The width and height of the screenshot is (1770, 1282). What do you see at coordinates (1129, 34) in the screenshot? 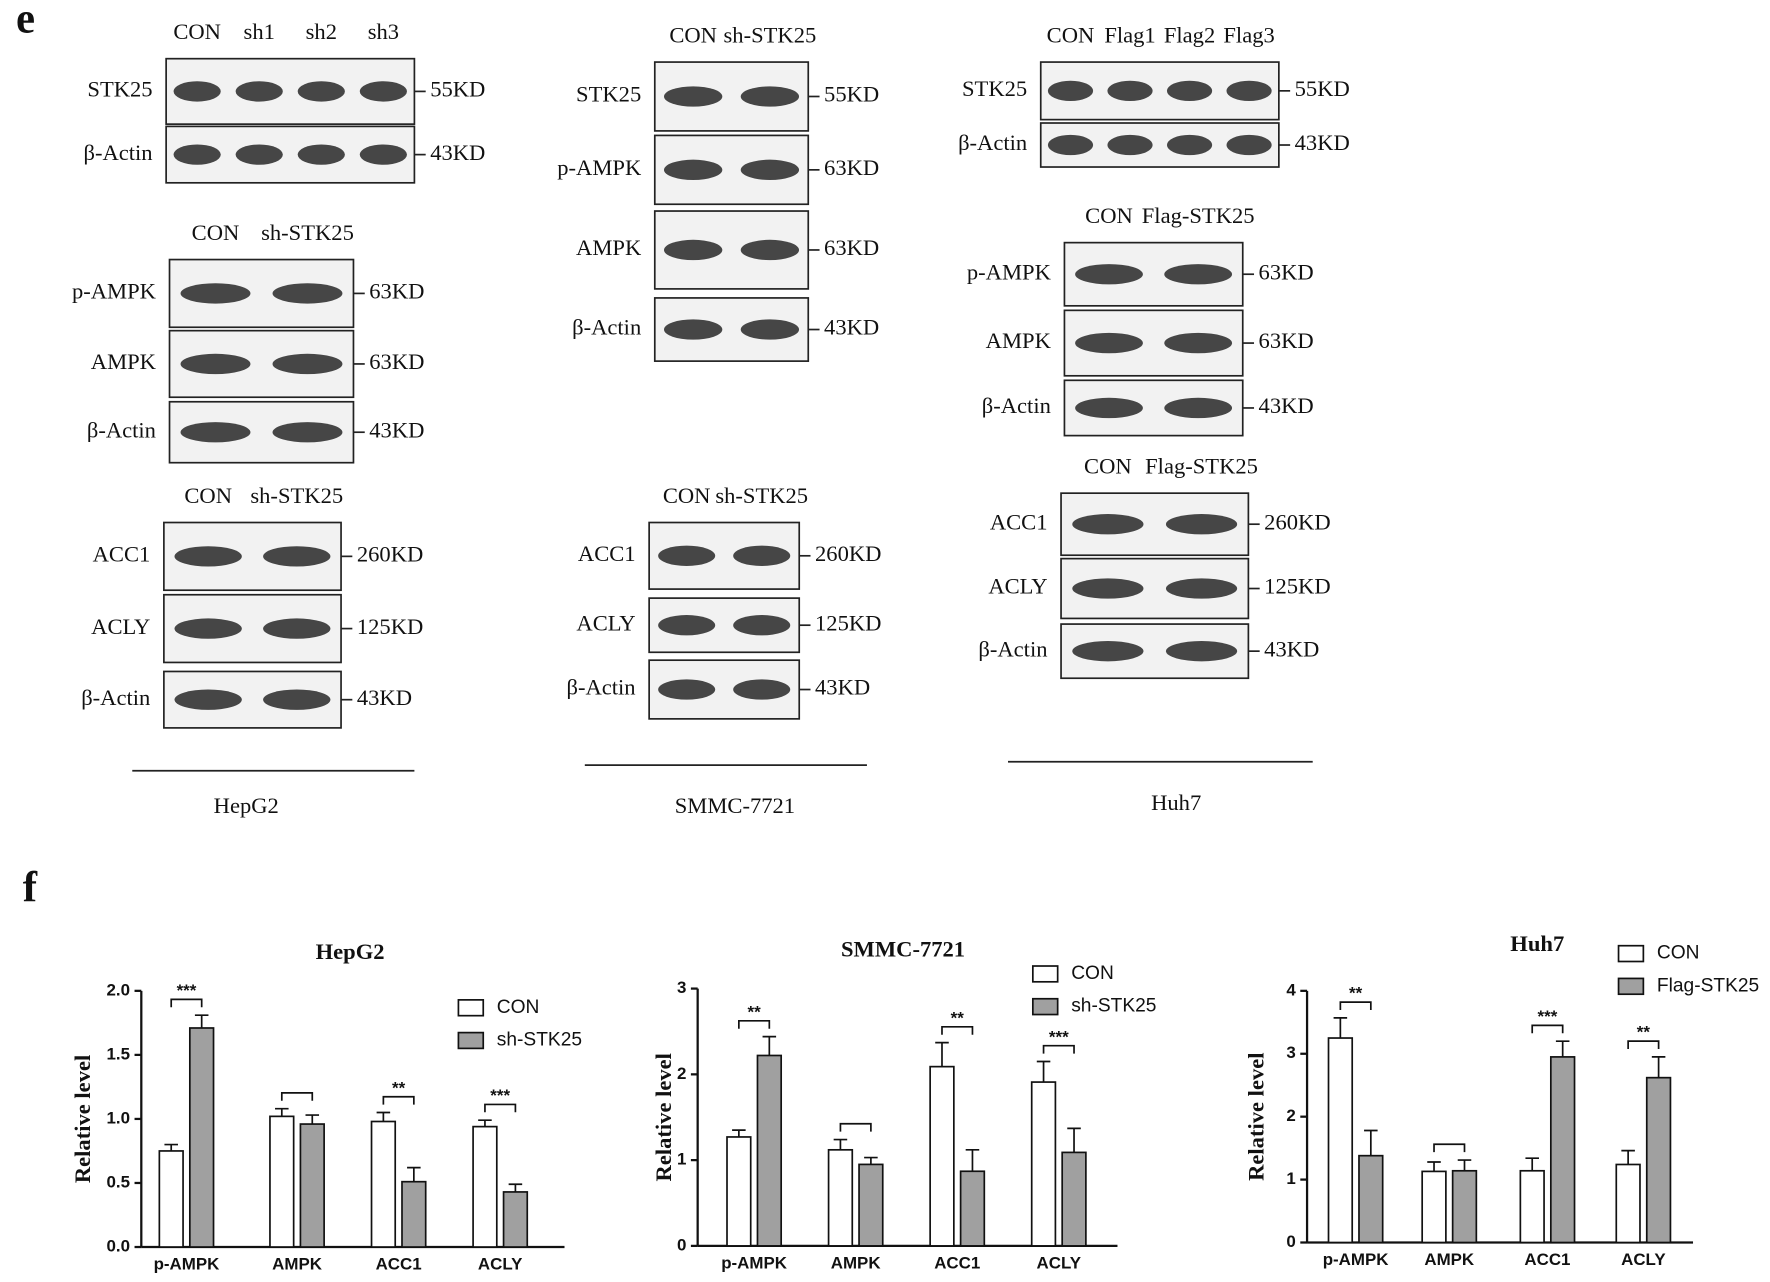
I see `lane-label: Flag1` at bounding box center [1129, 34].